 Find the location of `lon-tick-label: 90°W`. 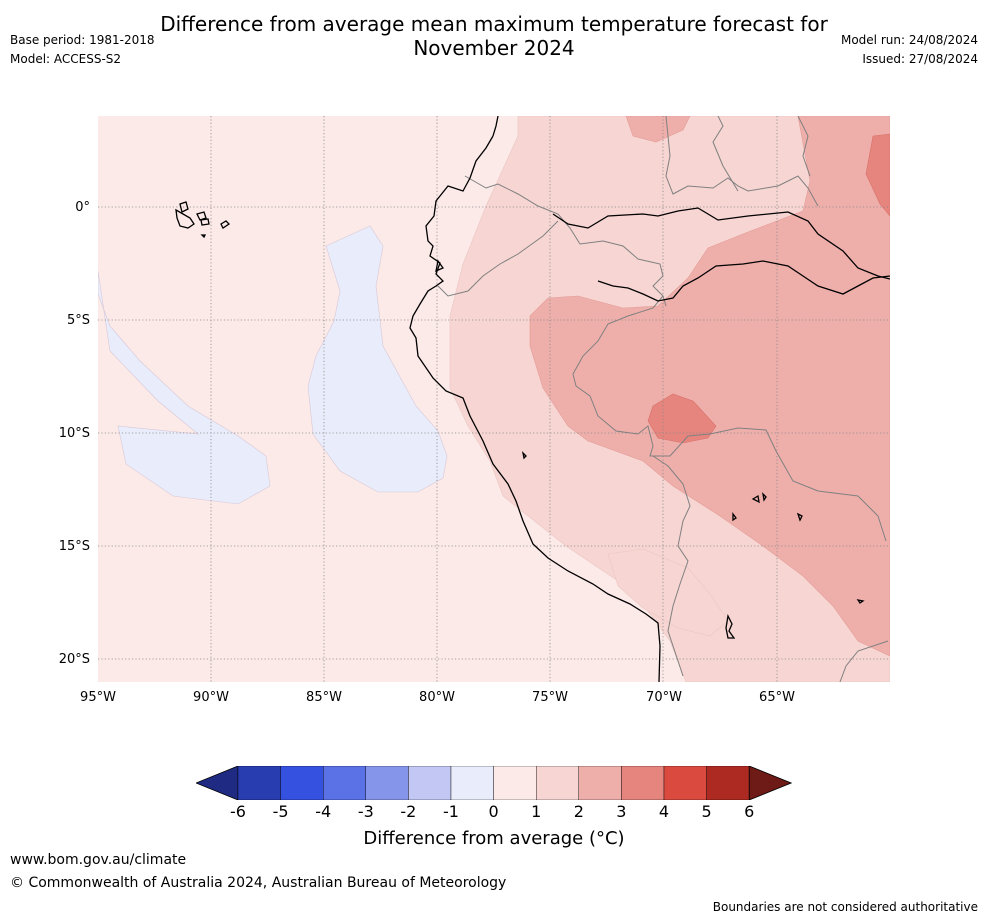

lon-tick-label: 90°W is located at coordinates (211, 697).